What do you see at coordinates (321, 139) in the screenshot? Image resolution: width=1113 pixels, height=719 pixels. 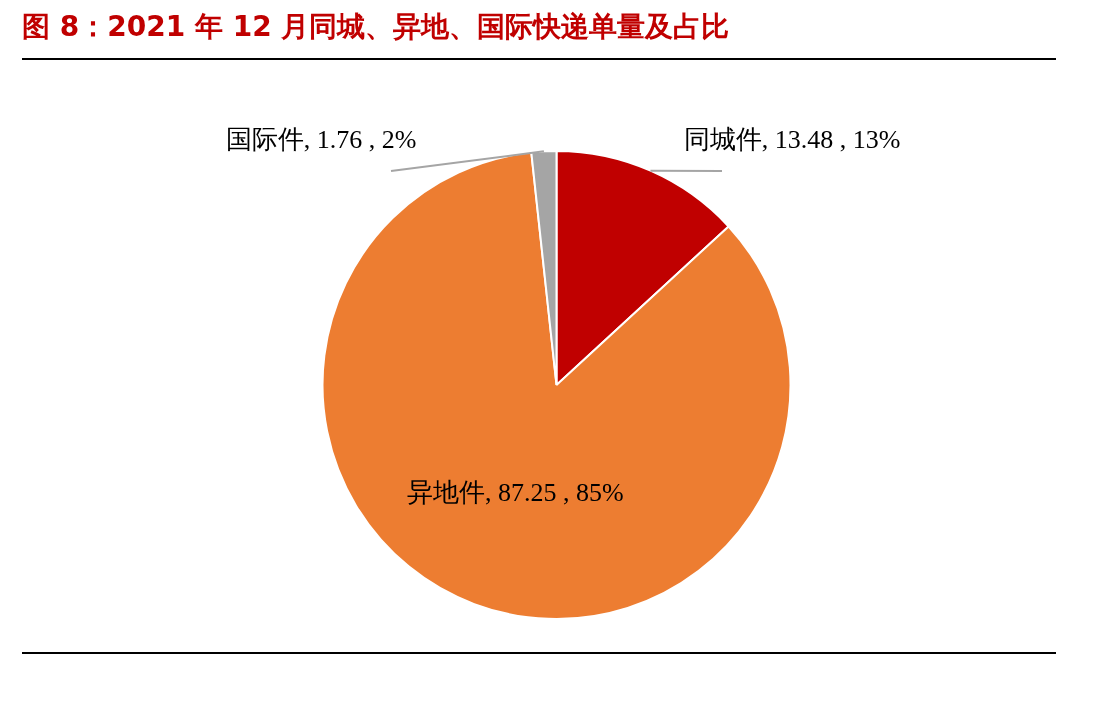 I see `slice-label: 国际件, 1.76 , 2%` at bounding box center [321, 139].